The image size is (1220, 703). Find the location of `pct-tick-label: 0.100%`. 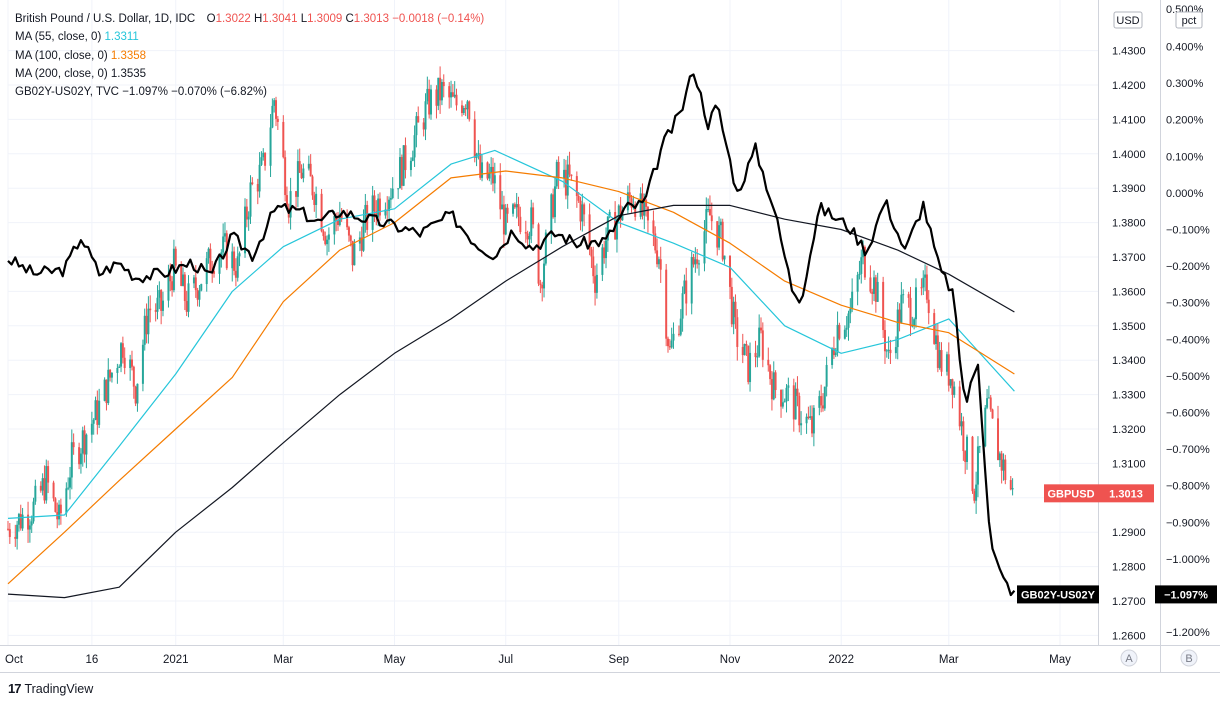

pct-tick-label: 0.100% is located at coordinates (1185, 157).